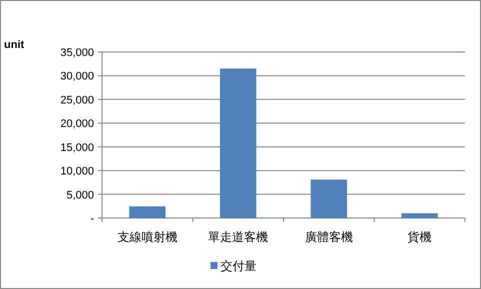  Describe the element at coordinates (147, 237) in the screenshot. I see `x-tick-label: 支線噴射機` at that location.